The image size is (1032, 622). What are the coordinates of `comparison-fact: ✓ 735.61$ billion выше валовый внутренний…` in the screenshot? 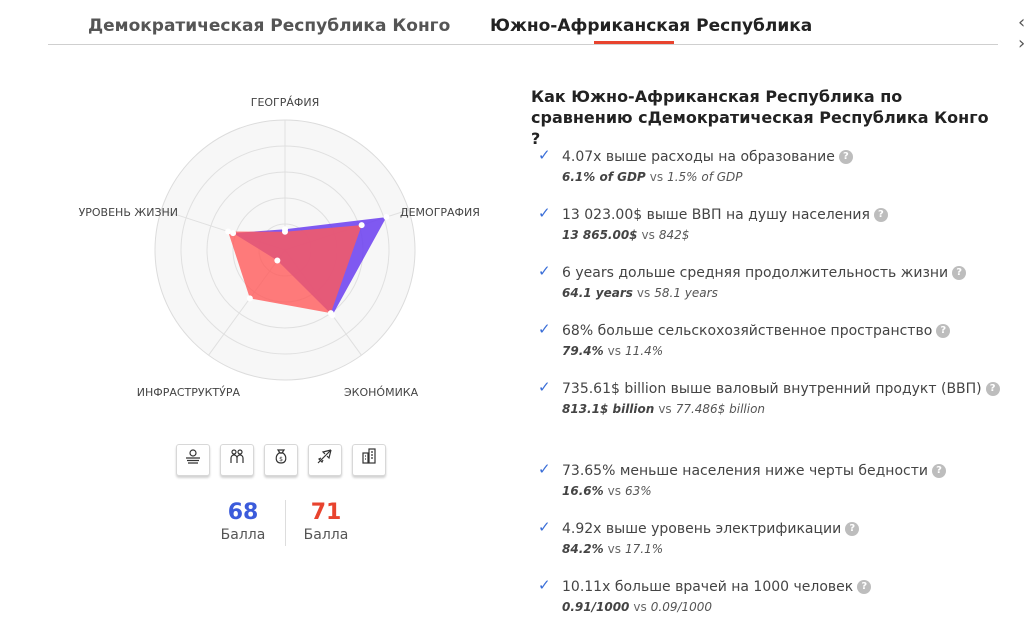 It's located at (775, 397).